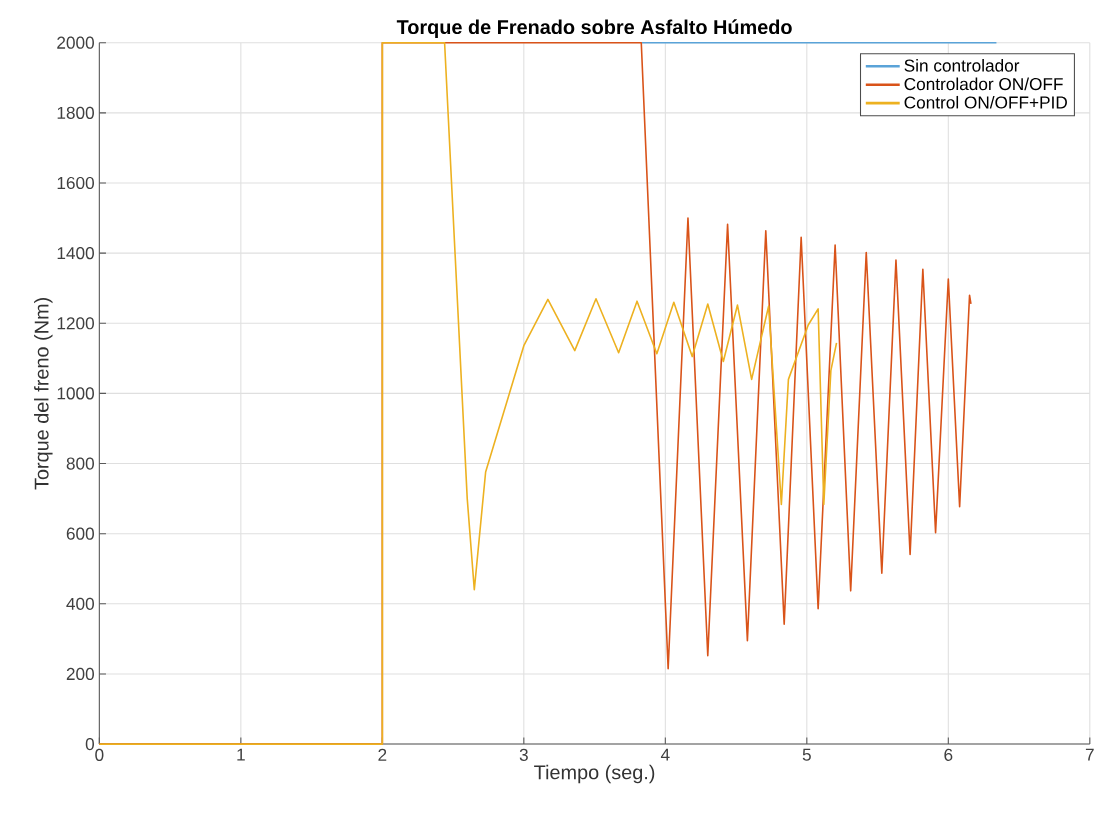 The height and width of the screenshot is (814, 1099). Describe the element at coordinates (75, 323) in the screenshot. I see `y-tick-label: 1200` at that location.